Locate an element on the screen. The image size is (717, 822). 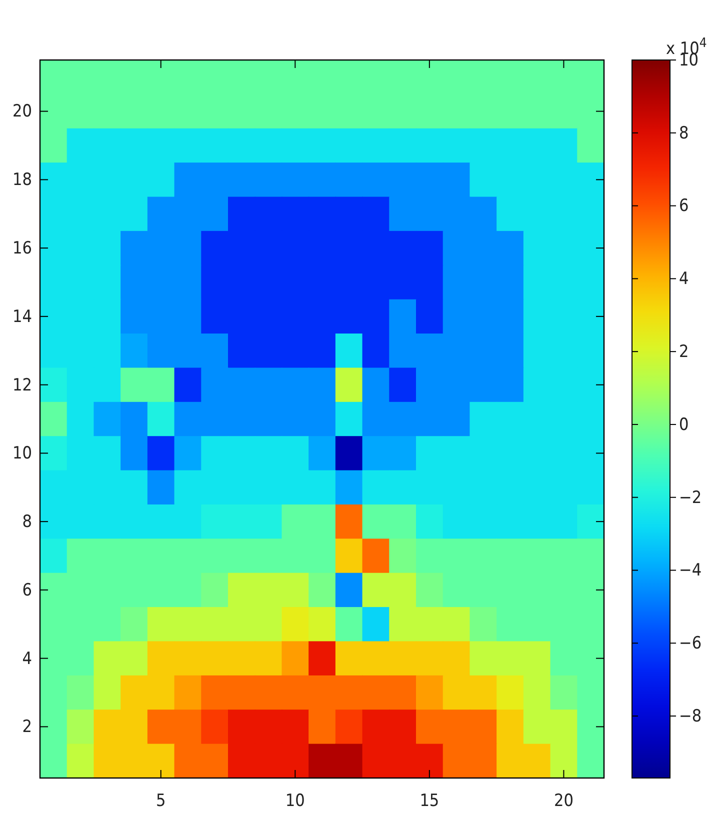
x-tick-label: 20 is located at coordinates (564, 801).